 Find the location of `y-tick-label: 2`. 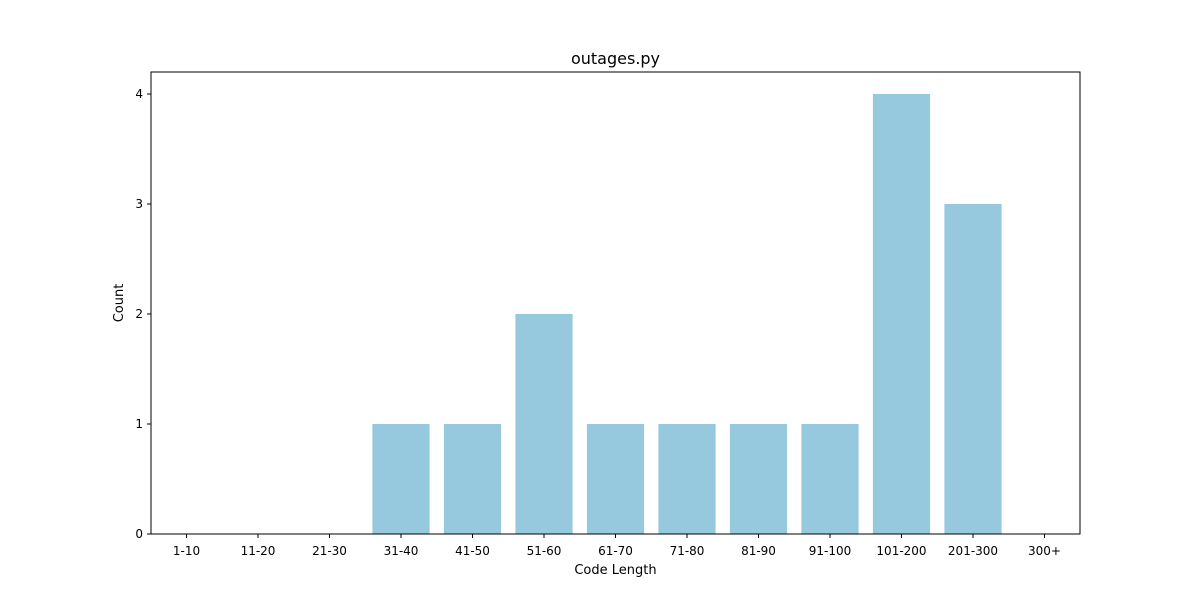

y-tick-label: 2 is located at coordinates (139, 314).